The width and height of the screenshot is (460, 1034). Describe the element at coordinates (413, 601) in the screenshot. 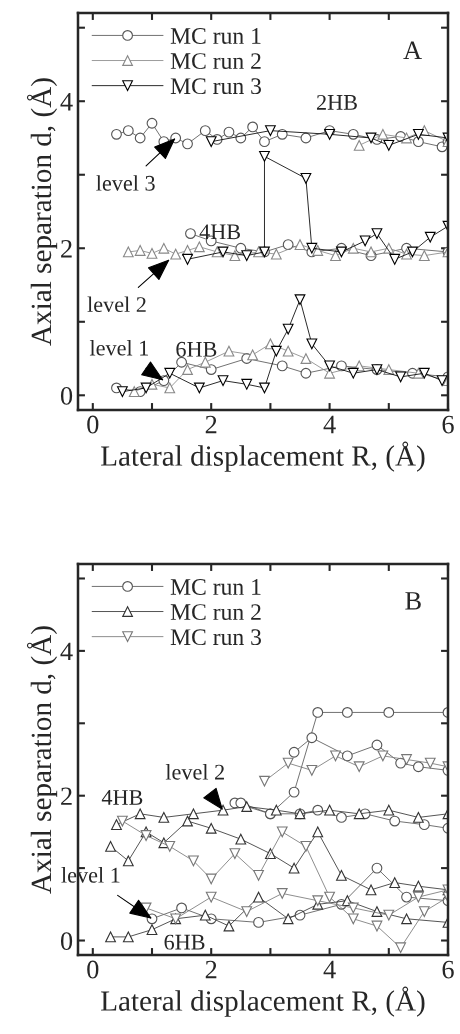

I see `annotation: B` at that location.